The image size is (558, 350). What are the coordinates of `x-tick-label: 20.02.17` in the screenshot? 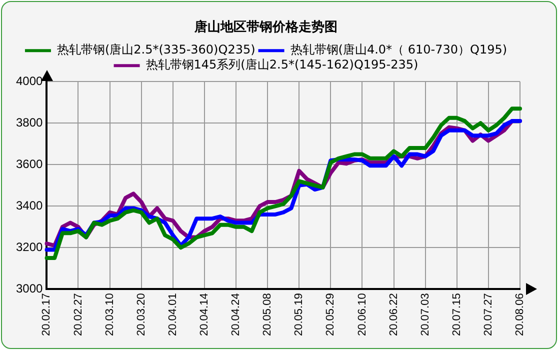 It's located at (46, 314).